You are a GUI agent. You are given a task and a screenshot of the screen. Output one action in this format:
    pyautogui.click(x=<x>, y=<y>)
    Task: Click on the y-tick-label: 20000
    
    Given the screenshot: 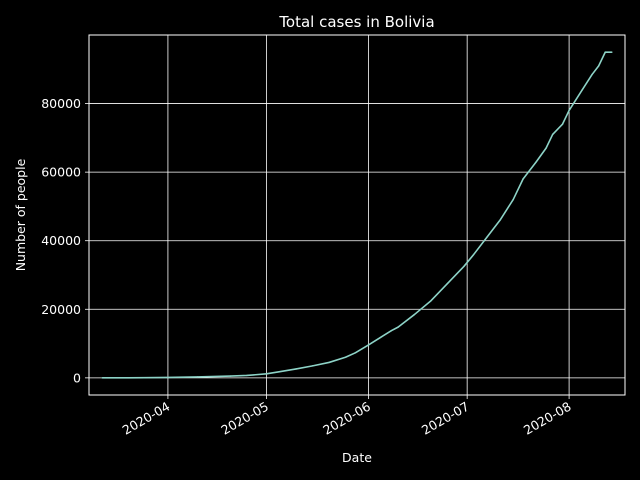 What is the action you would take?
    pyautogui.click(x=61, y=309)
    